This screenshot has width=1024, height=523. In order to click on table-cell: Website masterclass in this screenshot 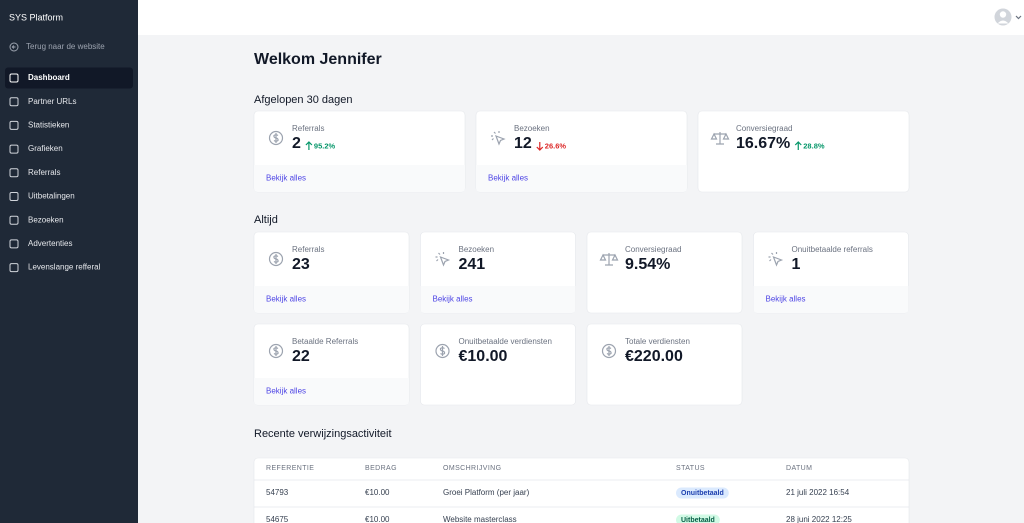, I will do `click(480, 519)`.